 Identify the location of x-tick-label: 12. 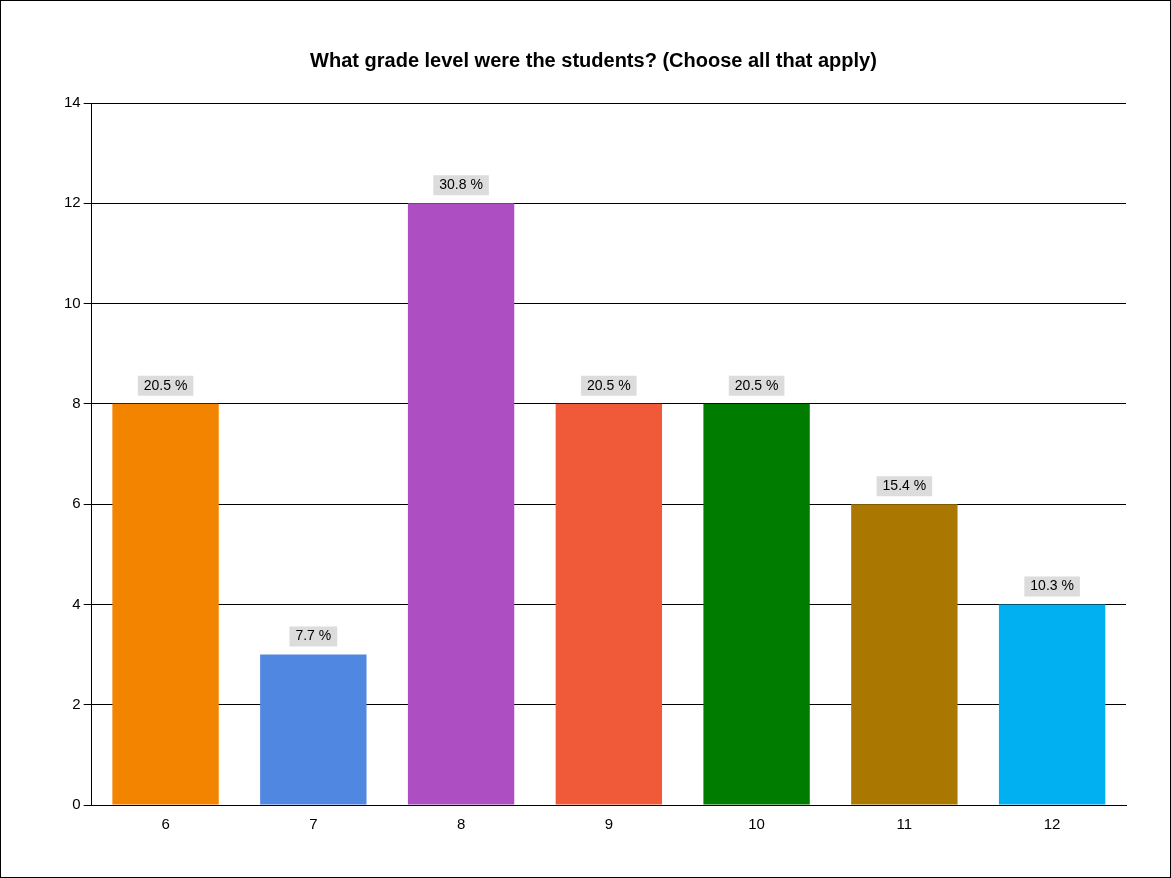
(1052, 824).